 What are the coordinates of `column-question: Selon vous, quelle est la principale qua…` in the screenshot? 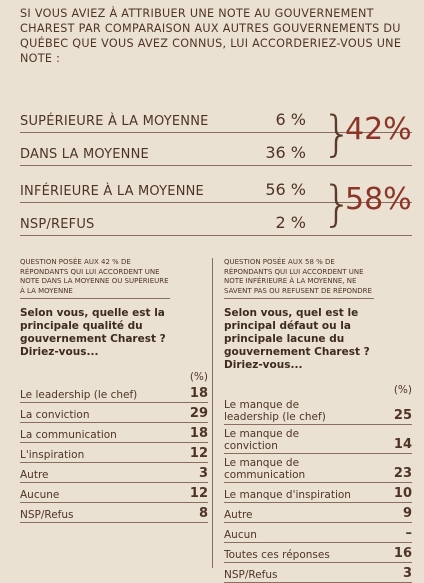 It's located at (93, 332).